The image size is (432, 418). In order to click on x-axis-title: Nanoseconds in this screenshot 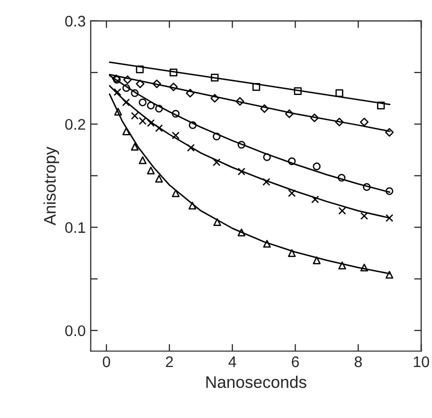, I will do `click(256, 382)`.